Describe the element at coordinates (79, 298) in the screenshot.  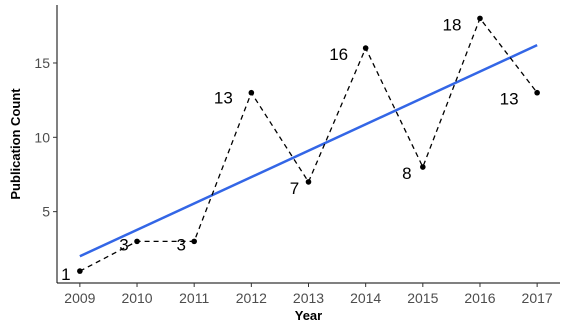
I see `x-tick-label: 2009` at that location.